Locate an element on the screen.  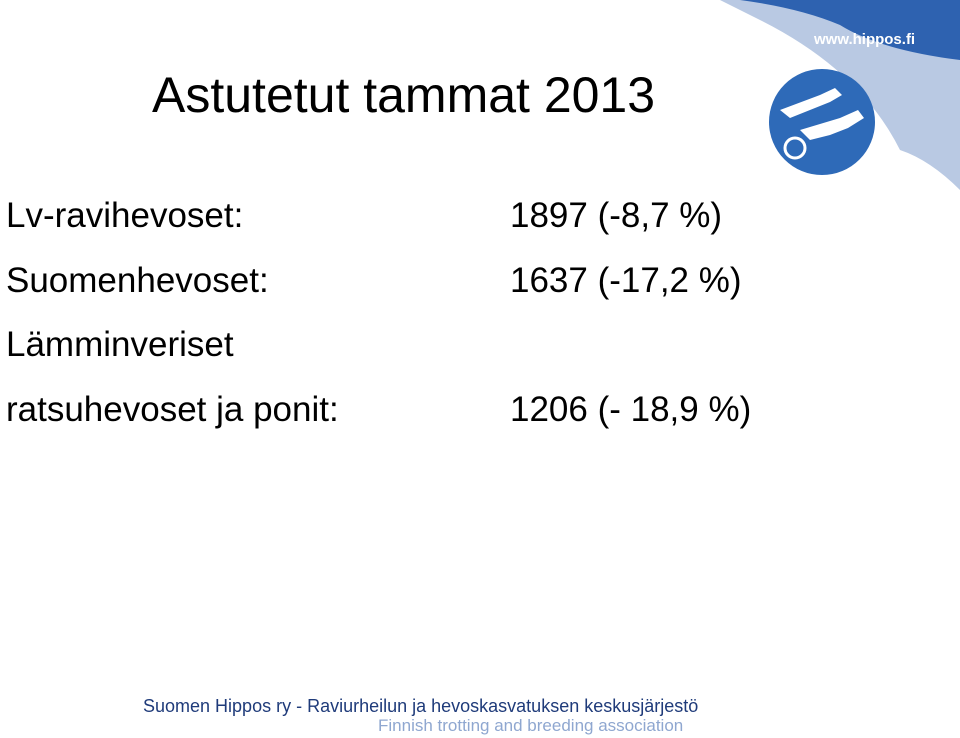
logo-wheel is located at coordinates (795, 148).